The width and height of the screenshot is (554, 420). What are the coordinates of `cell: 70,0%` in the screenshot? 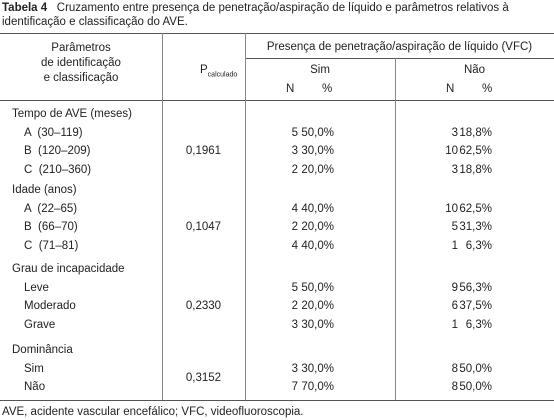 It's located at (317, 387).